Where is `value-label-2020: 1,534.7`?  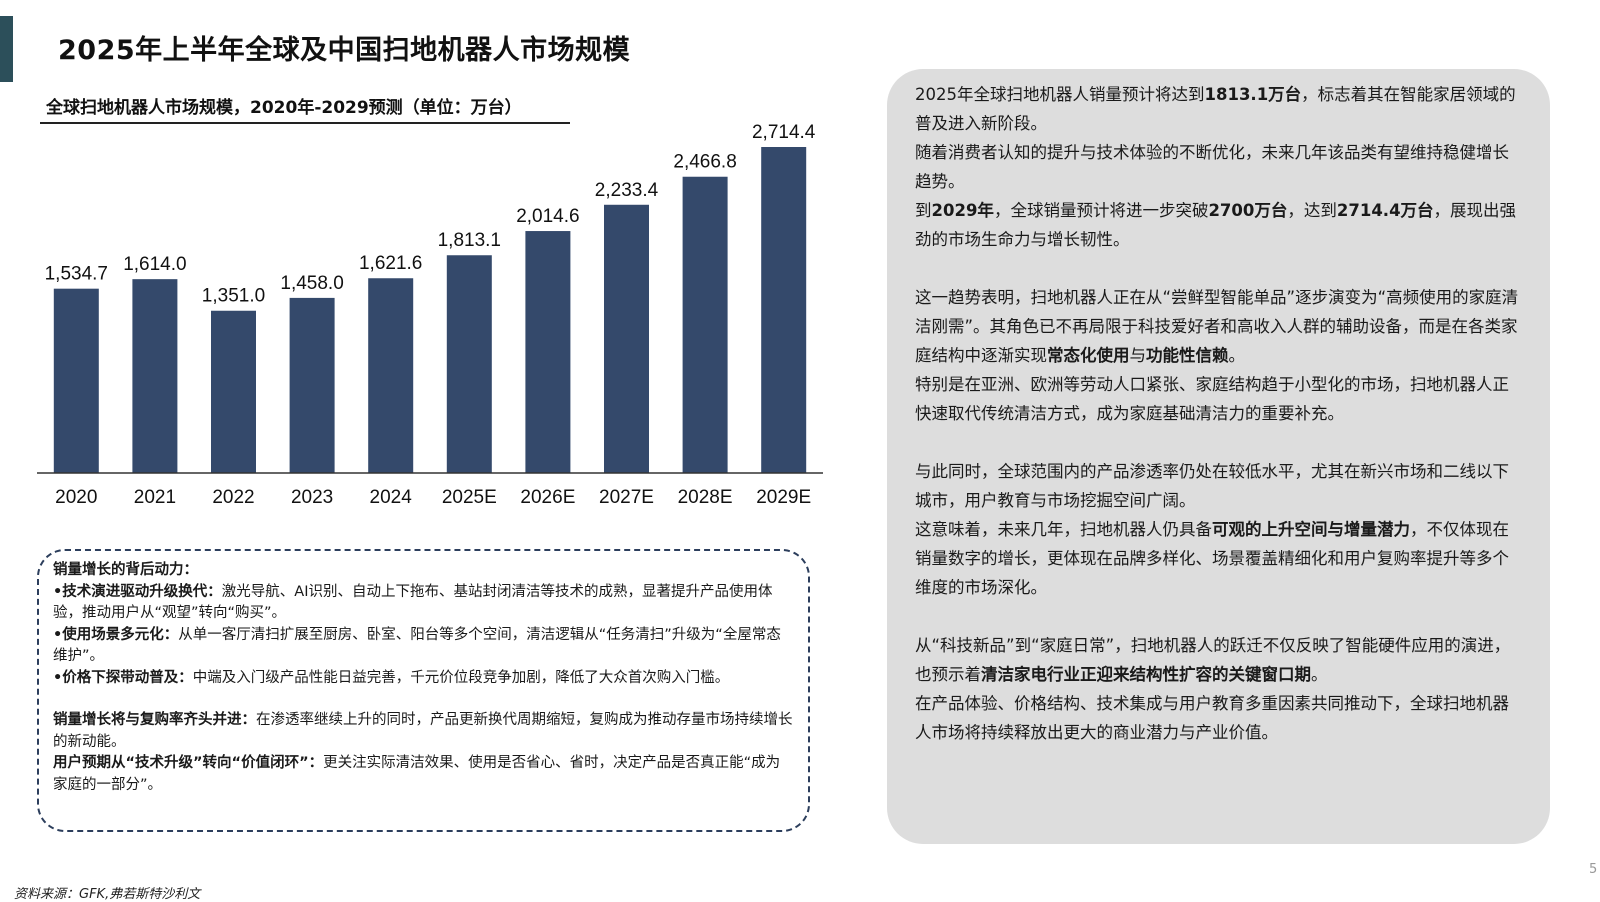
value-label-2020: 1,534.7 is located at coordinates (76, 274).